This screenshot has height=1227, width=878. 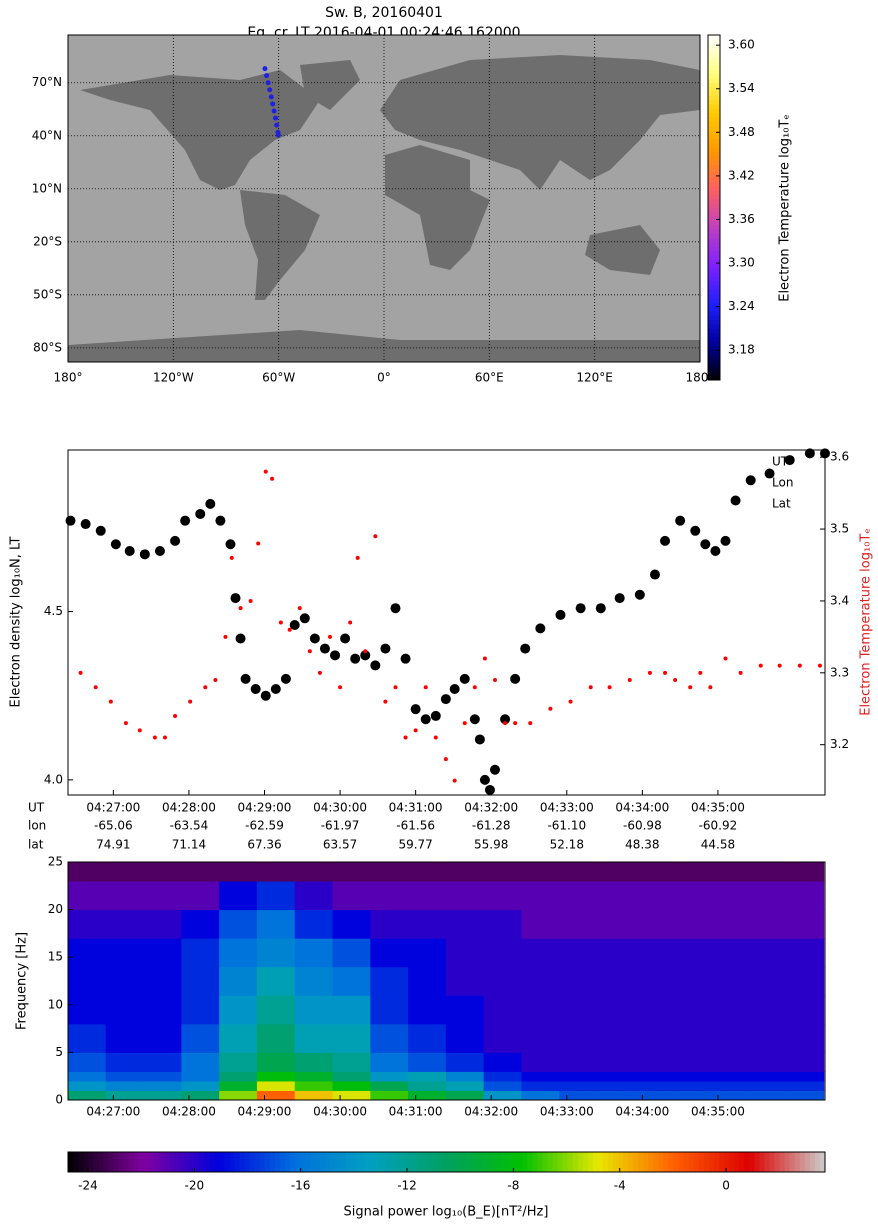 What do you see at coordinates (59, 1052) in the screenshot?
I see `y-tick-label: 5` at bounding box center [59, 1052].